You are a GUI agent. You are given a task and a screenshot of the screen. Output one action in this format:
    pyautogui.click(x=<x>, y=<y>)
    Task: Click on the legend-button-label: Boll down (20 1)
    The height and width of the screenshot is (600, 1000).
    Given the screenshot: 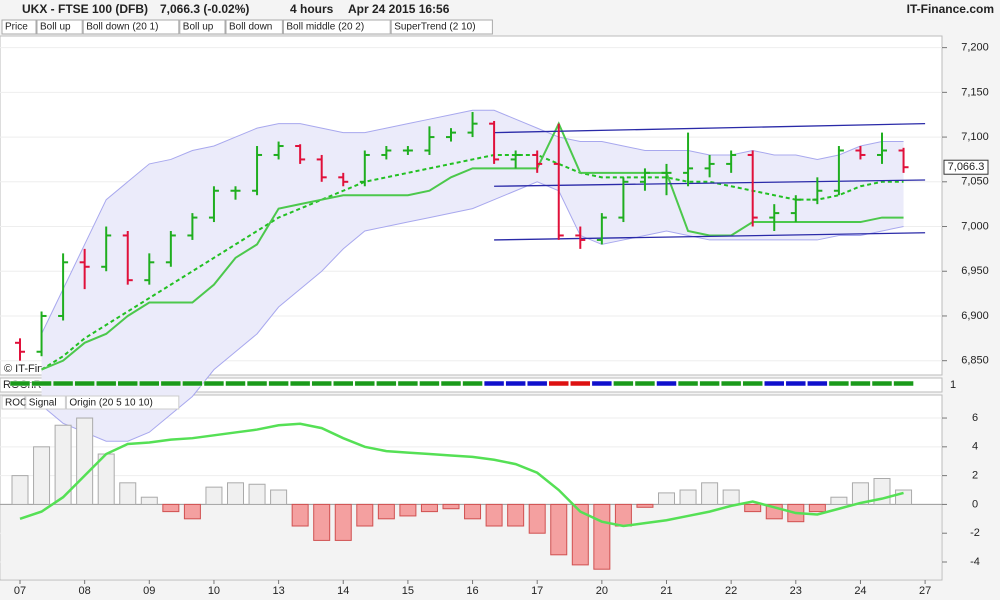 What is the action you would take?
    pyautogui.click(x=122, y=27)
    